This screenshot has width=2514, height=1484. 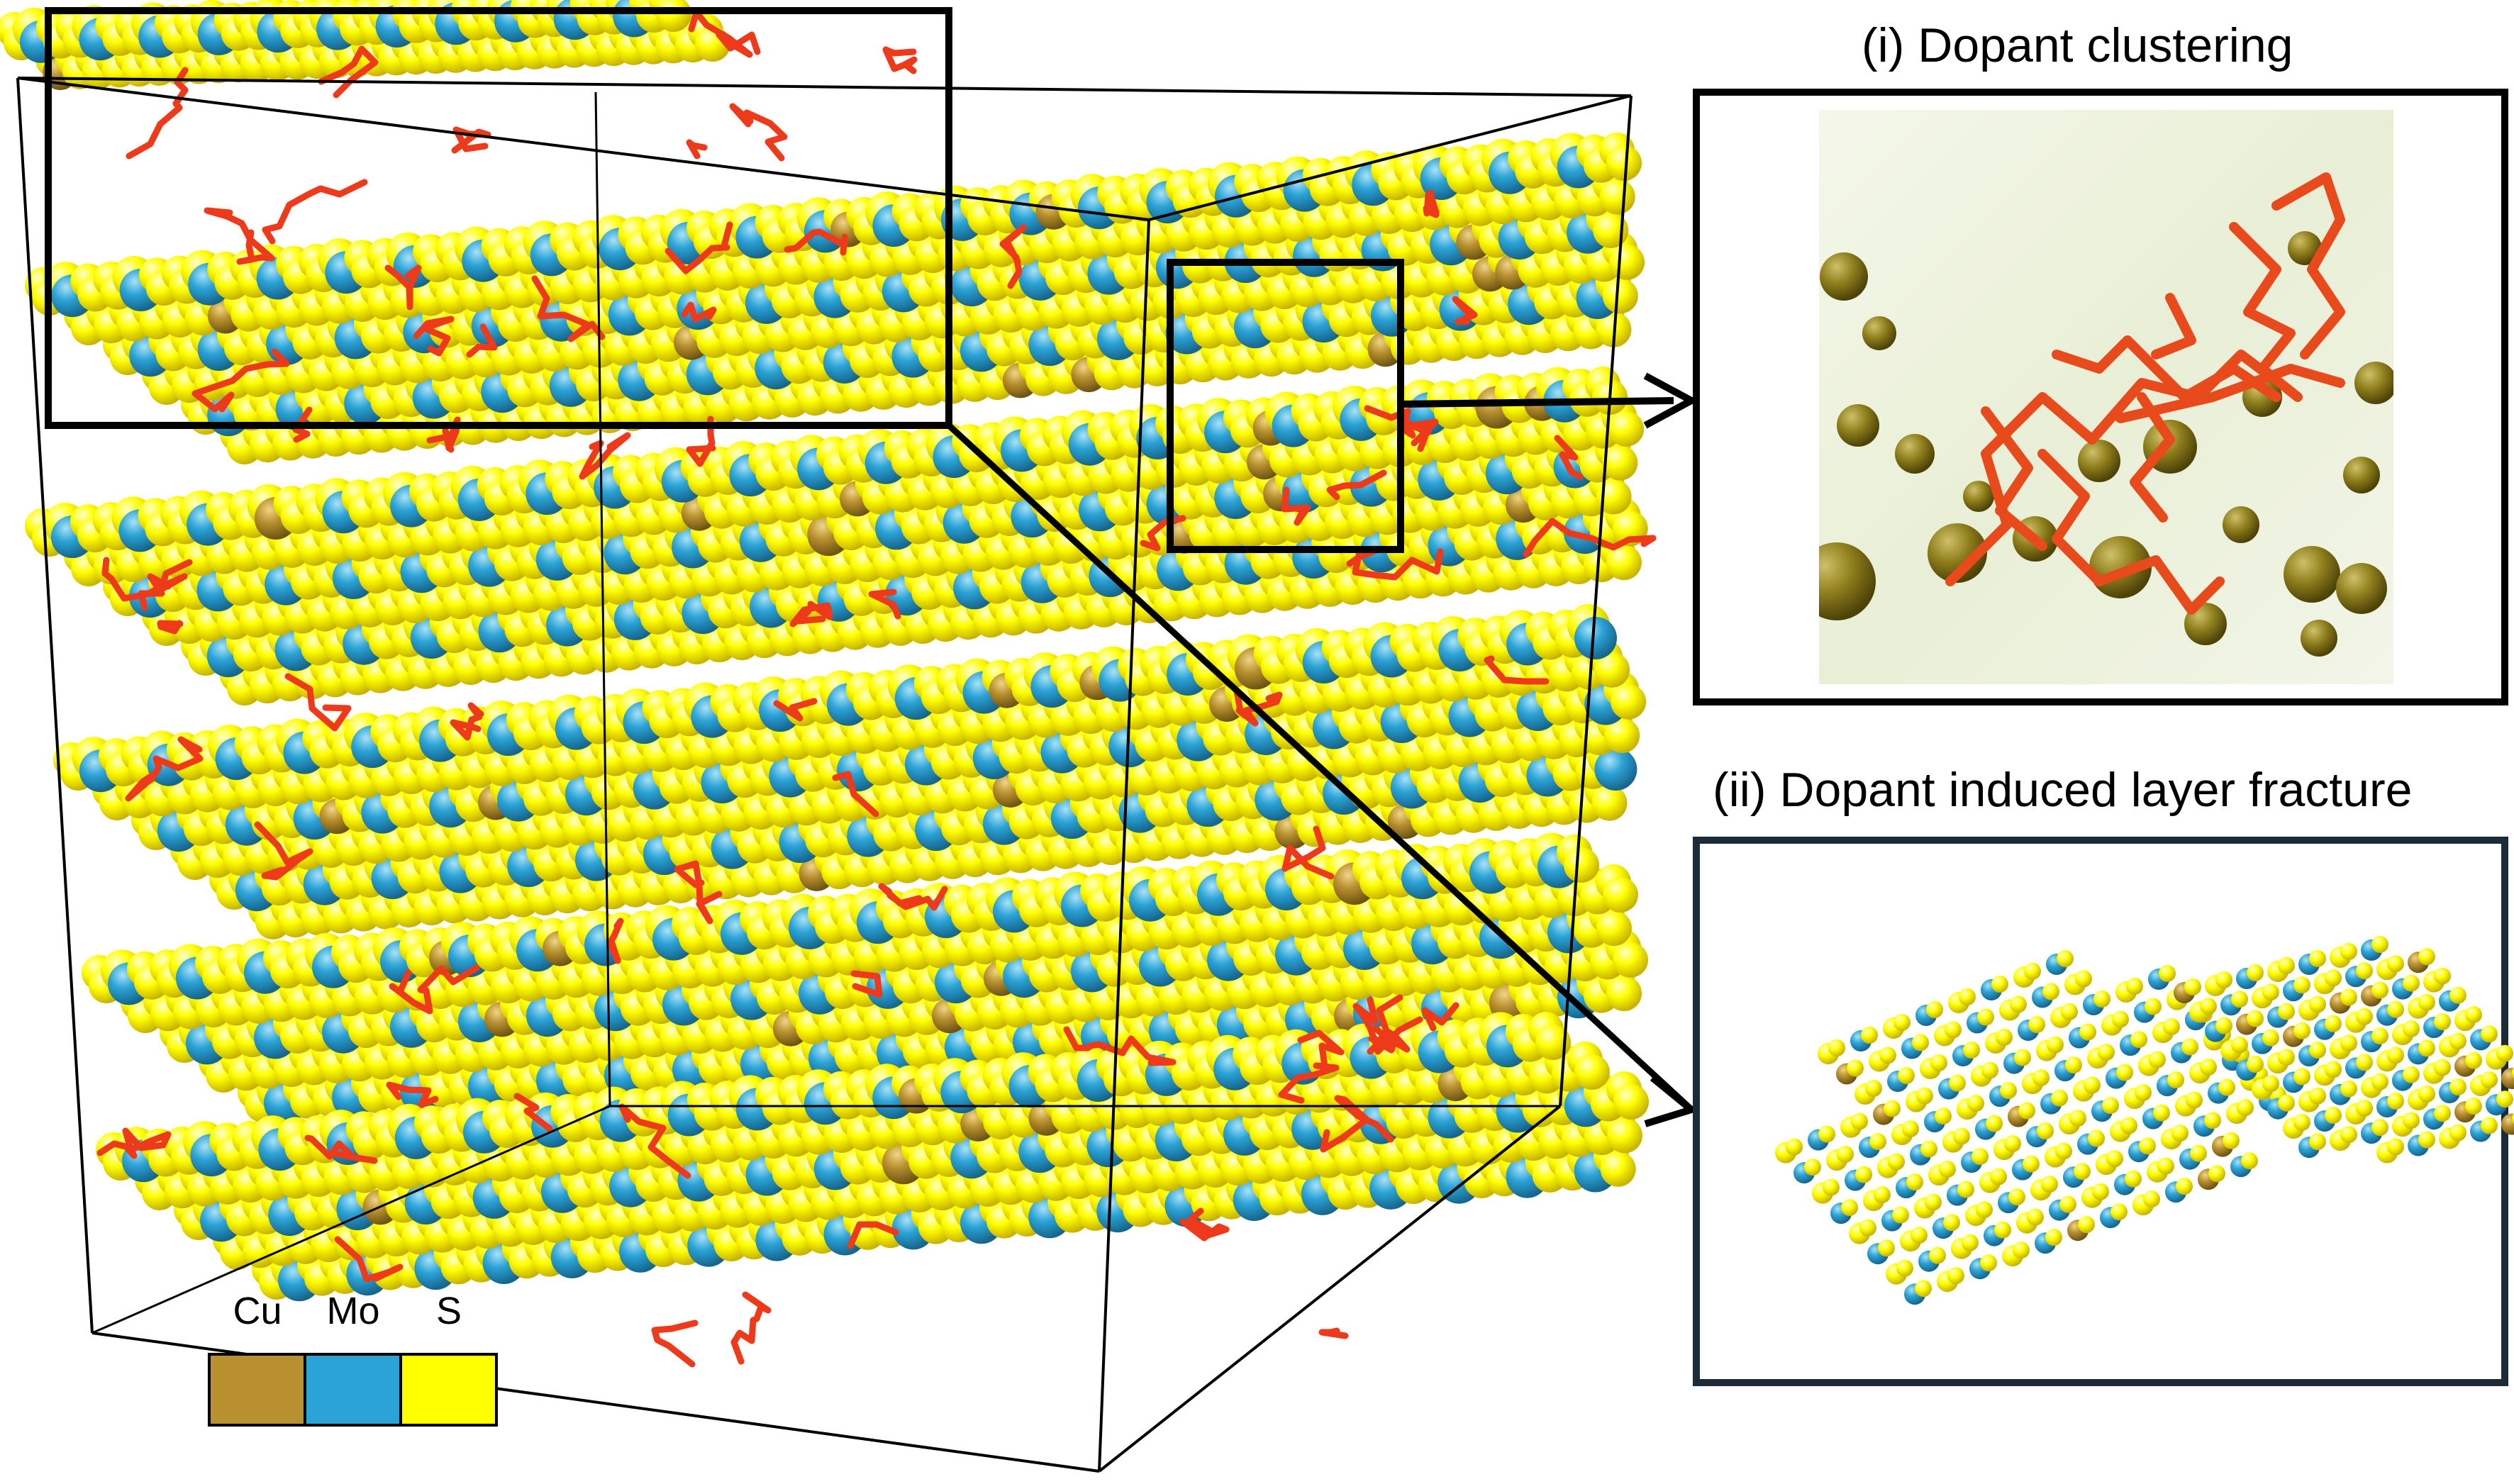 I want to click on panel-ii-title: (ii) Dopant induced layer fracture, so click(x=2063, y=790).